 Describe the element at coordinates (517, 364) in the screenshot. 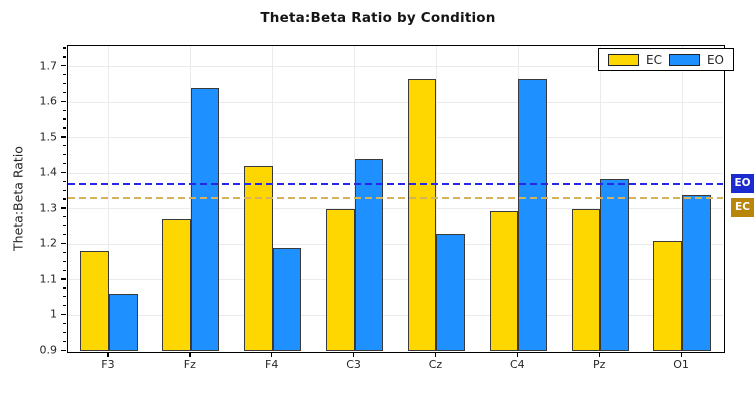

I see `x-tick-label: C4` at that location.